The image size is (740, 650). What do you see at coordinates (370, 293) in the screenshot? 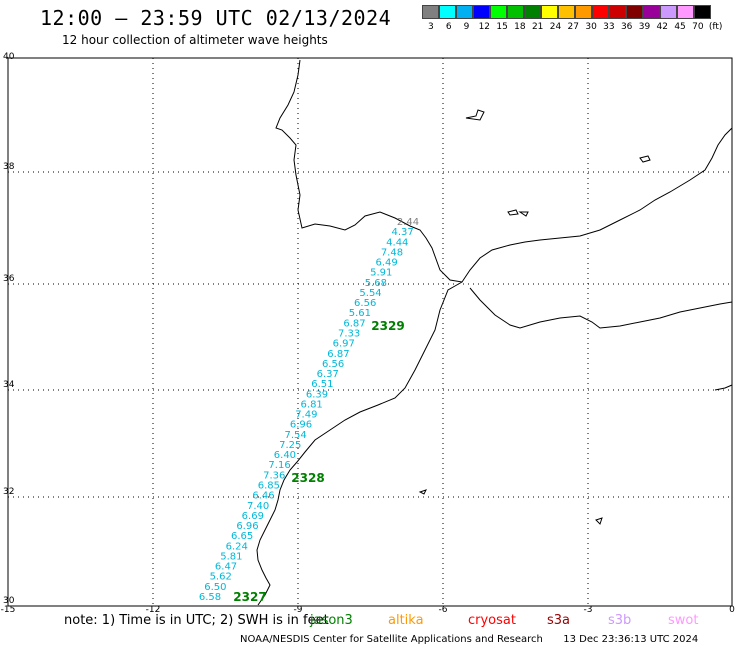
I see `wave-height-label: 5.54` at bounding box center [370, 293].